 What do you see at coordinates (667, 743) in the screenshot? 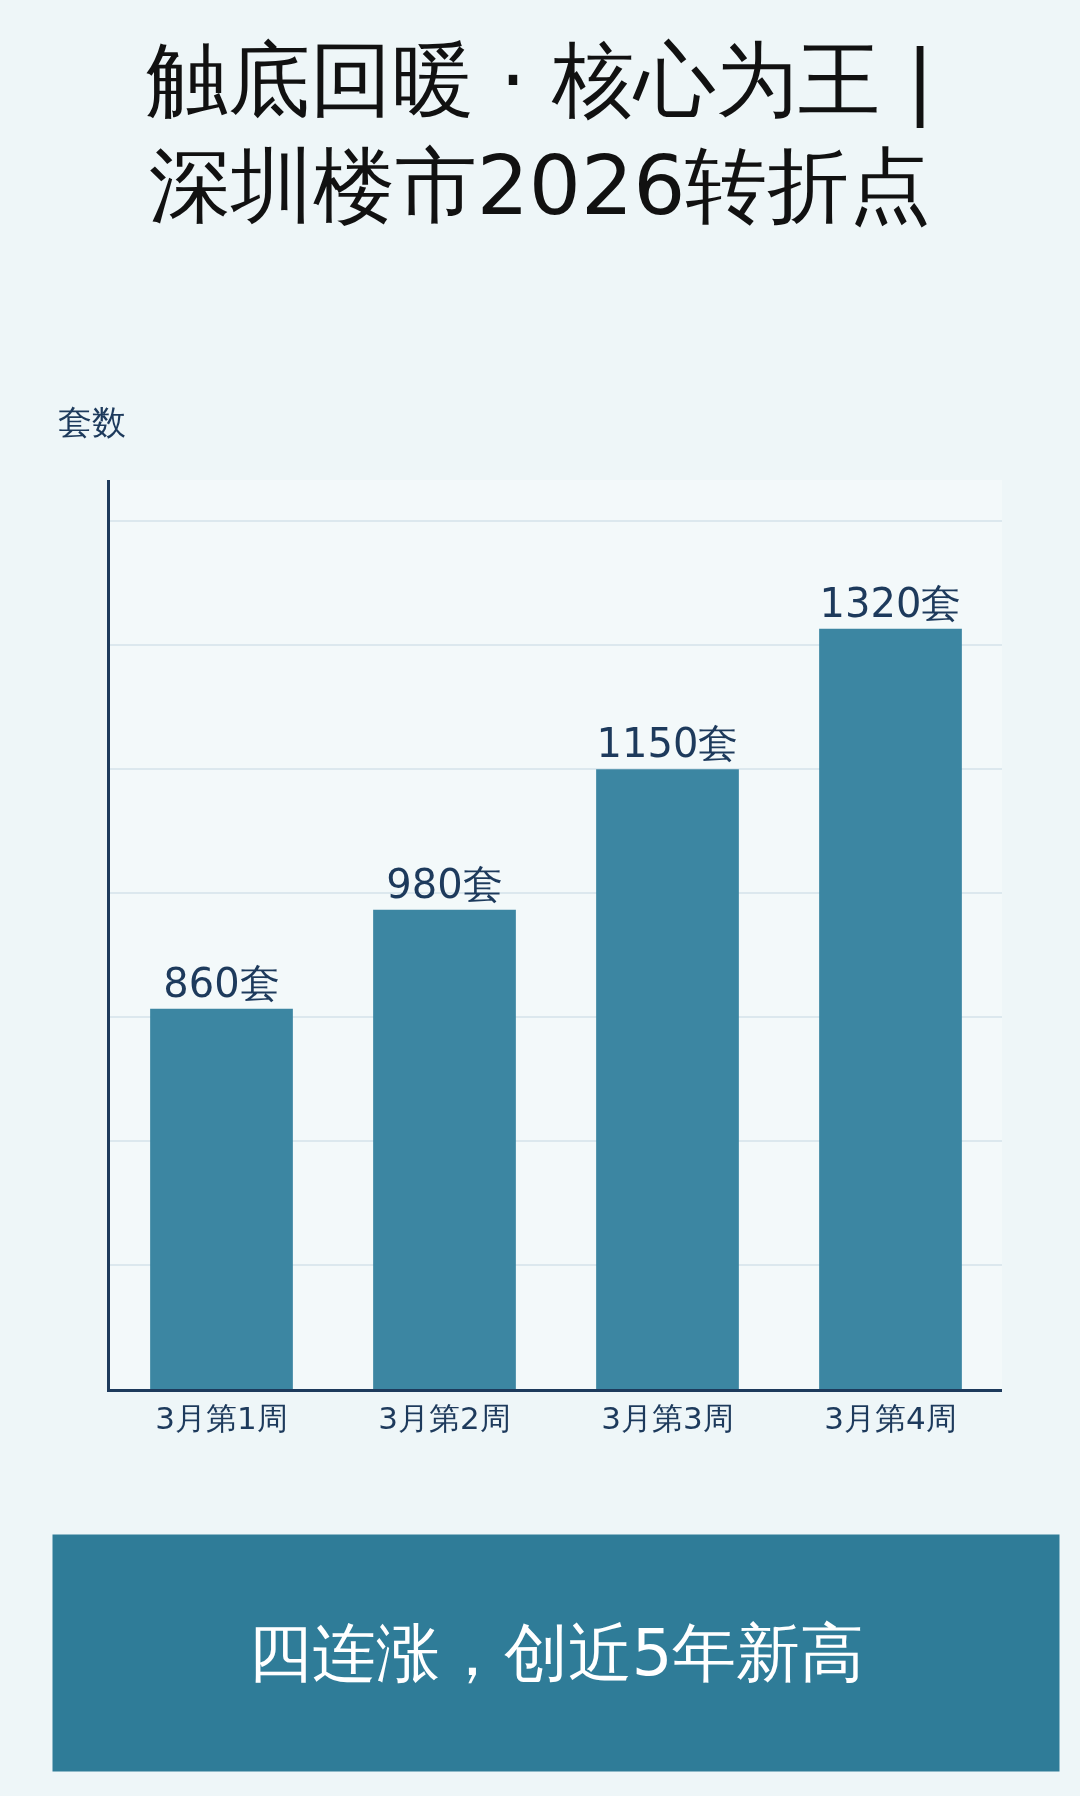
I see `data-label: 1150套` at bounding box center [667, 743].